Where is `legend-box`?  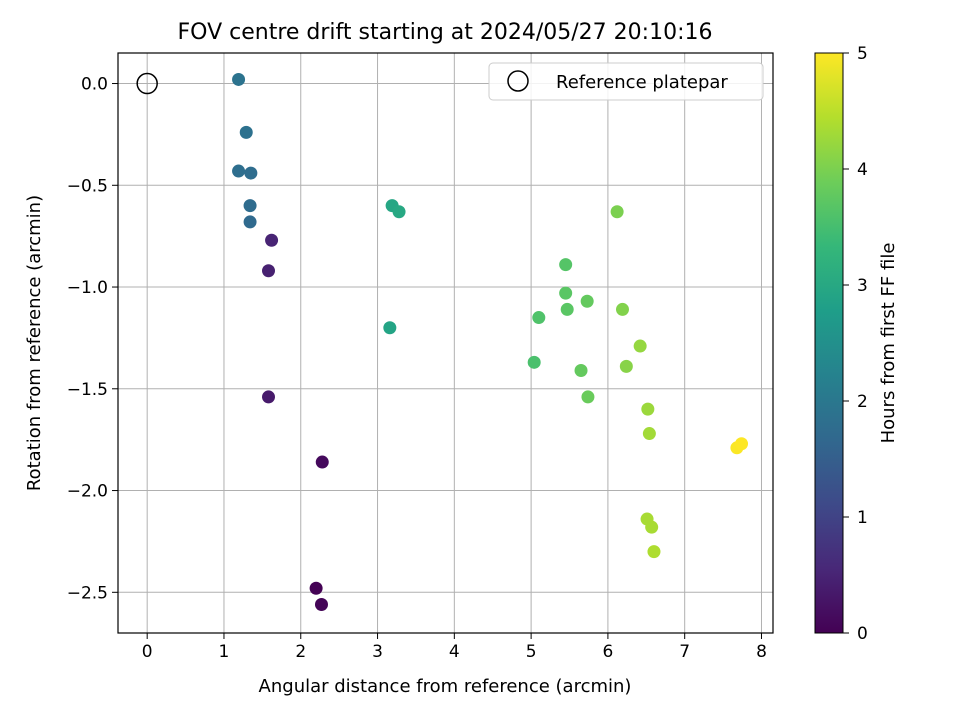 legend-box is located at coordinates (626, 81).